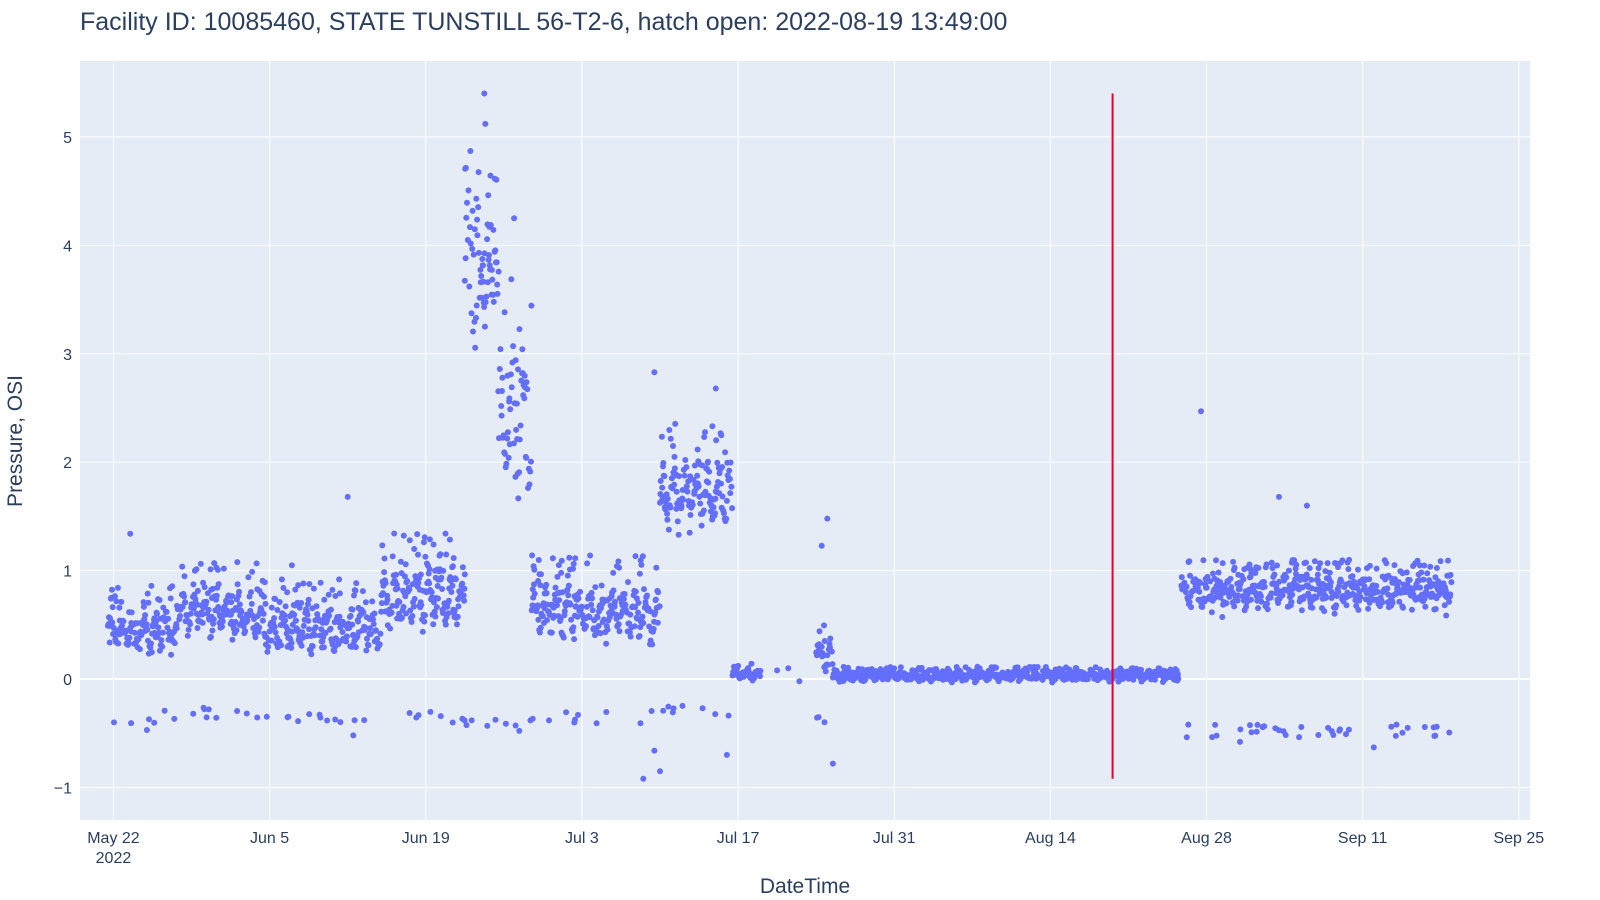 The height and width of the screenshot is (900, 1600). I want to click on outlier-point, so click(1279, 496).